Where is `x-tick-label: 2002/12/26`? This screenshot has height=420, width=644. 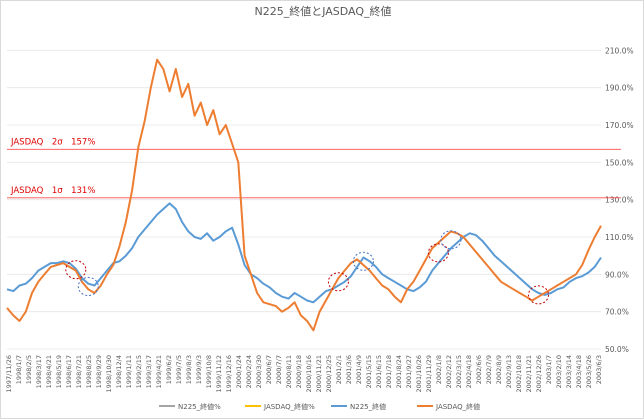
x-tick-label: 2002/12/26 is located at coordinates (539, 373).